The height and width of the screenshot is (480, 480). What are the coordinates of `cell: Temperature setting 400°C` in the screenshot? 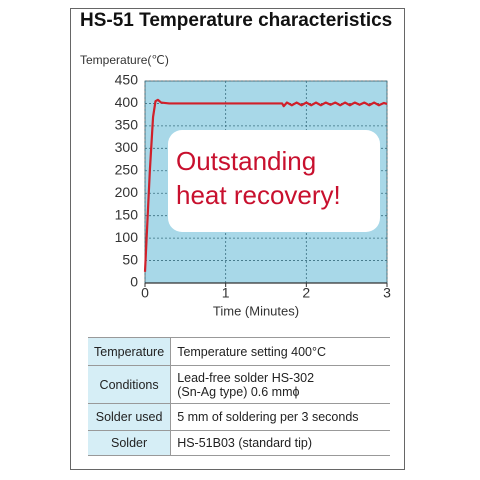 It's located at (280, 351).